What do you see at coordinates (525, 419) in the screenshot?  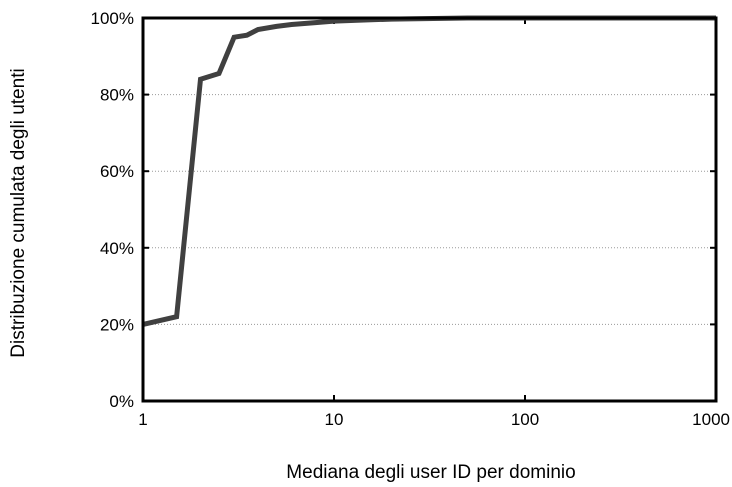 I see `x-tick-label: 100` at bounding box center [525, 419].